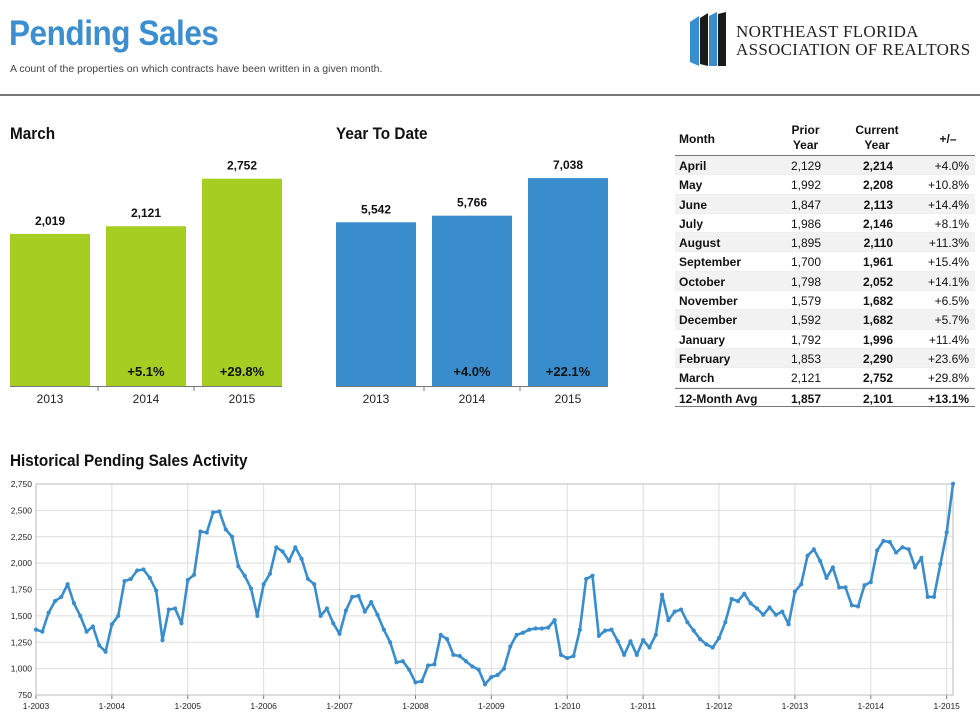 Image resolution: width=980 pixels, height=716 pixels. I want to click on table-row: May 1,992 2,208 +10.8%, so click(825, 185).